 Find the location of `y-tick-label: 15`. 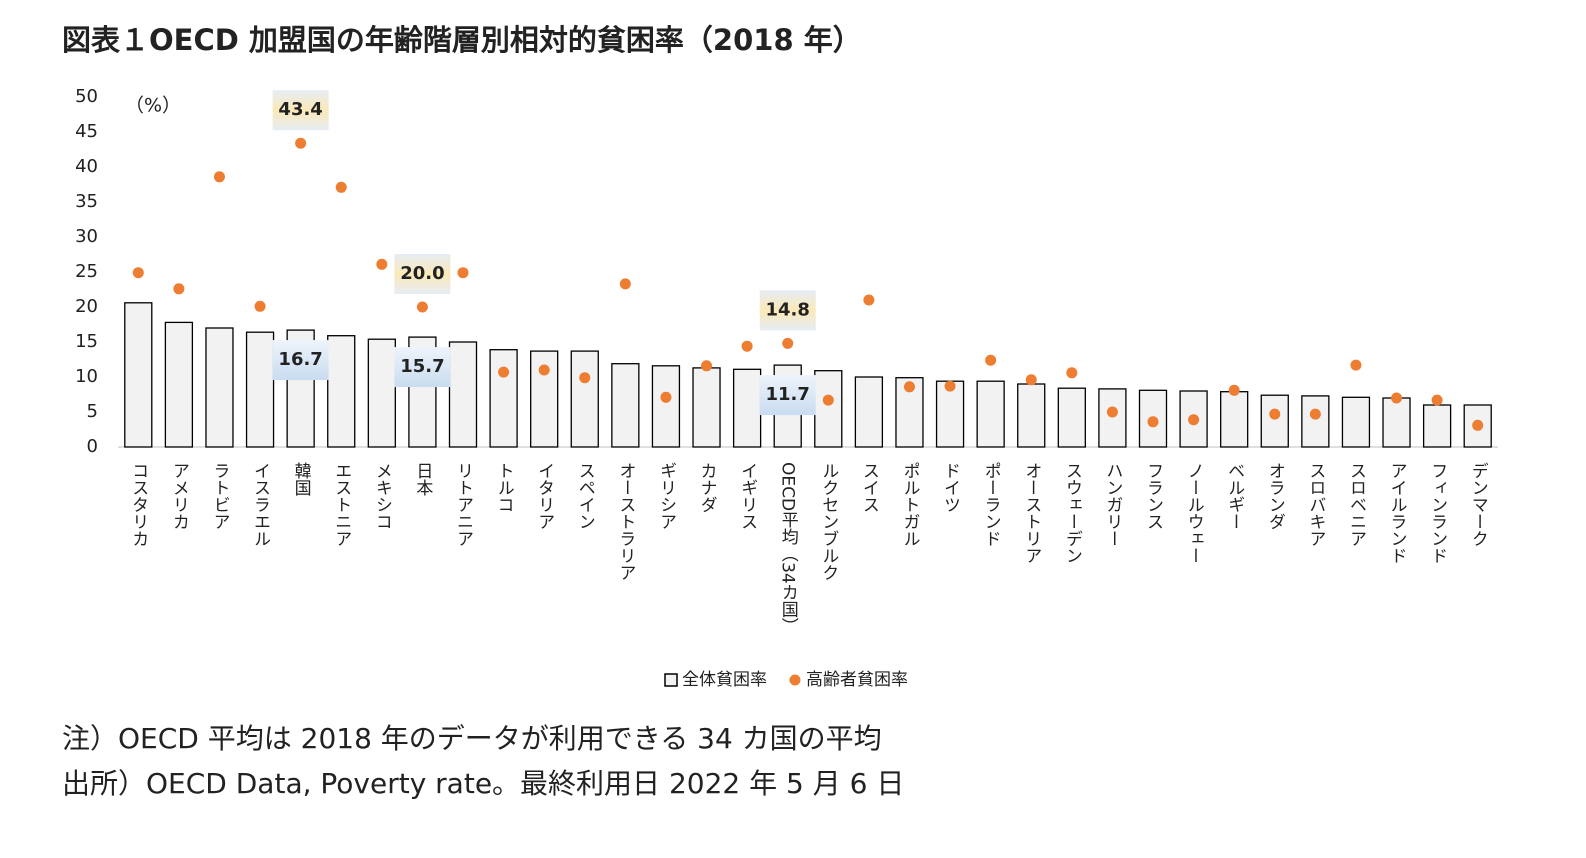

y-tick-label: 15 is located at coordinates (86, 341).